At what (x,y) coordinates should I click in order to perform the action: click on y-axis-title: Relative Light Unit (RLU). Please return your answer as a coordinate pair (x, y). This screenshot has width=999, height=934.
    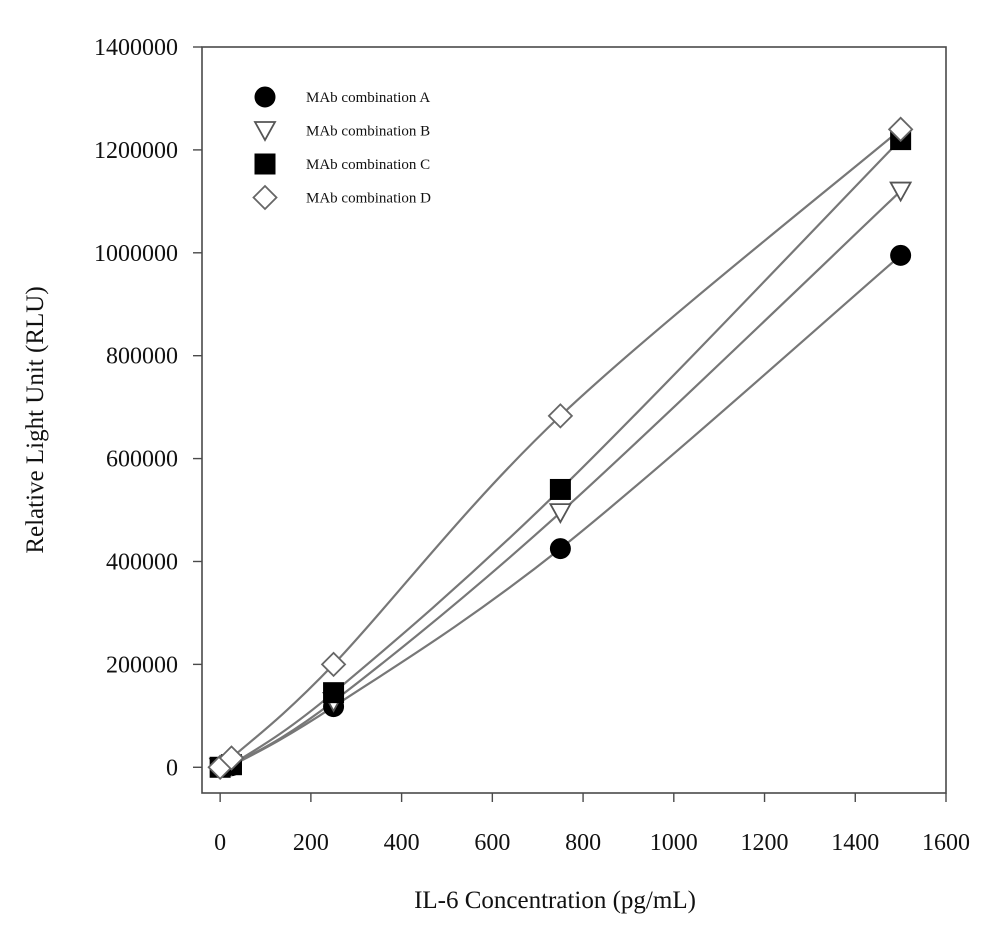
    Looking at the image, I should click on (35, 419).